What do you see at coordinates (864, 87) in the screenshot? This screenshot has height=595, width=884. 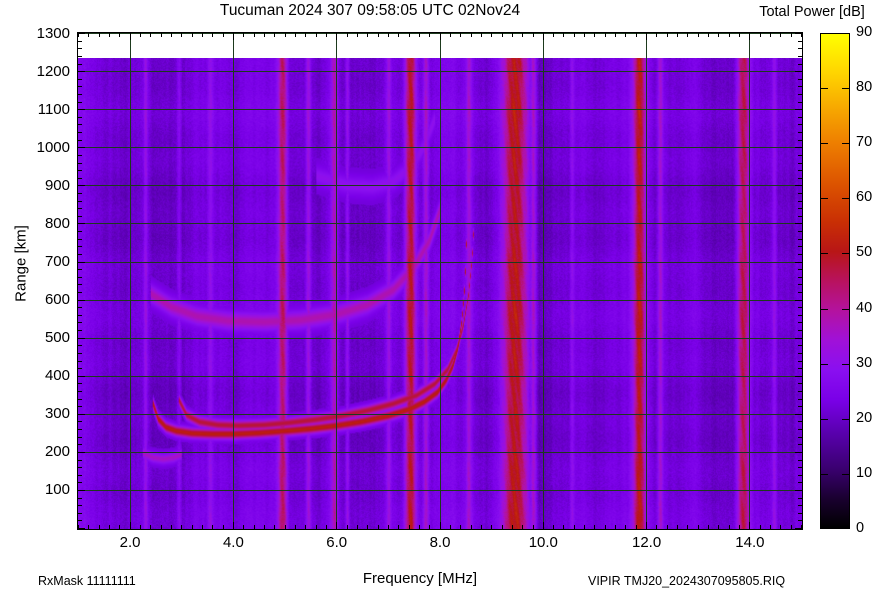 I see `colorbar-tick-label: 80` at bounding box center [864, 87].